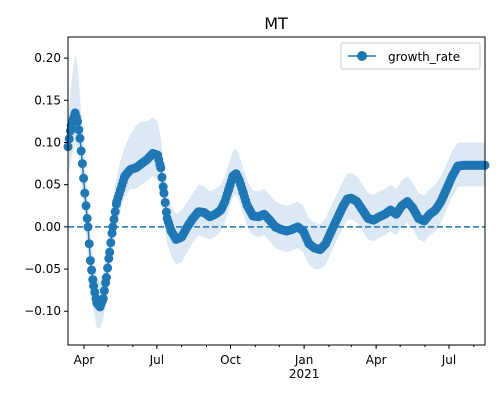 Image resolution: width=500 pixels, height=400 pixels. I want to click on x-tick-label: Jan, so click(304, 360).